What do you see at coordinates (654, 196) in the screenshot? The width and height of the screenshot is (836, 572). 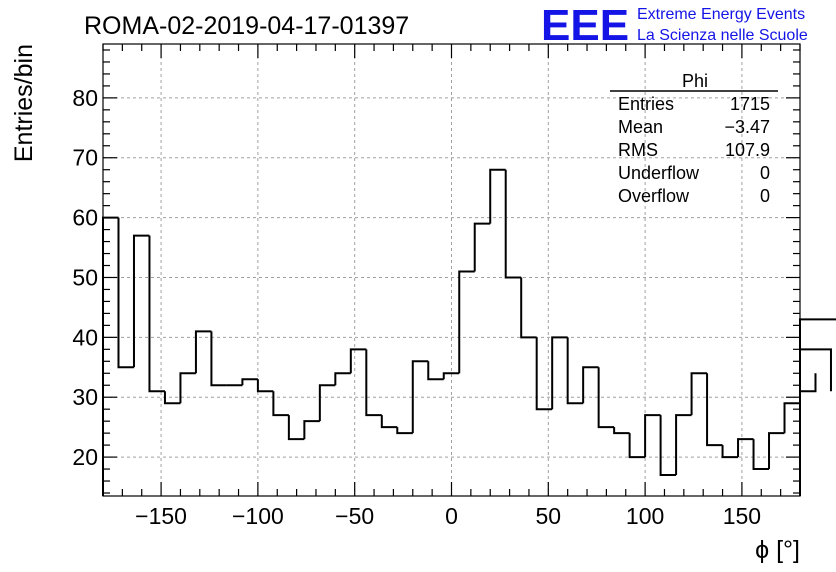 I see `stats-label: Overflow` at bounding box center [654, 196].